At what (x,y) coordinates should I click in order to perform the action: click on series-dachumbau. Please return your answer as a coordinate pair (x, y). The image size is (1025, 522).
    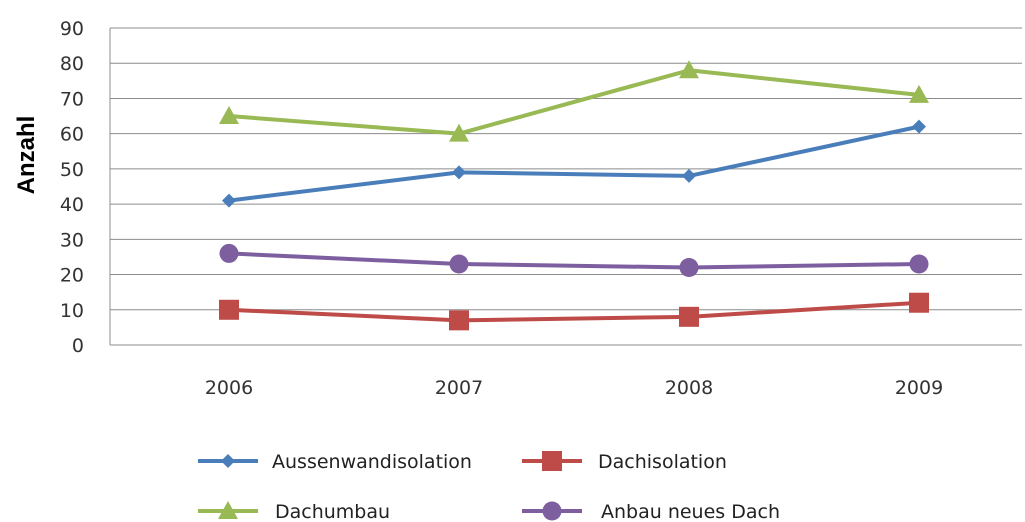
    Looking at the image, I should click on (574, 101).